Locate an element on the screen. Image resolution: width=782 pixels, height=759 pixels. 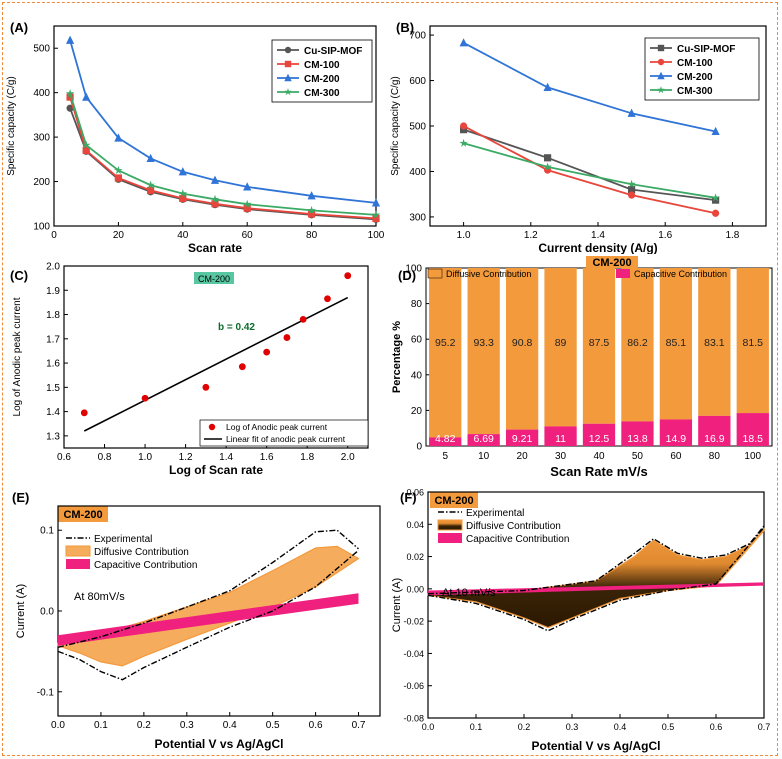
y-tick-label: -0.06 is located at coordinates (413, 686).